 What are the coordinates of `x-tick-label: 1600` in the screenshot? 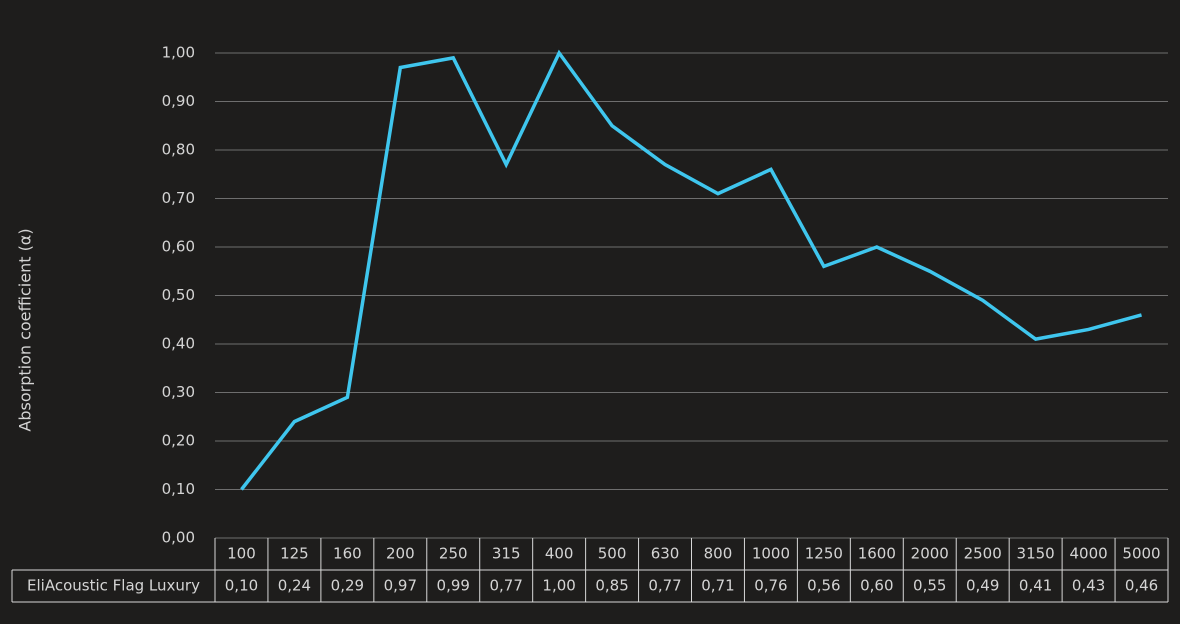 It's located at (877, 554).